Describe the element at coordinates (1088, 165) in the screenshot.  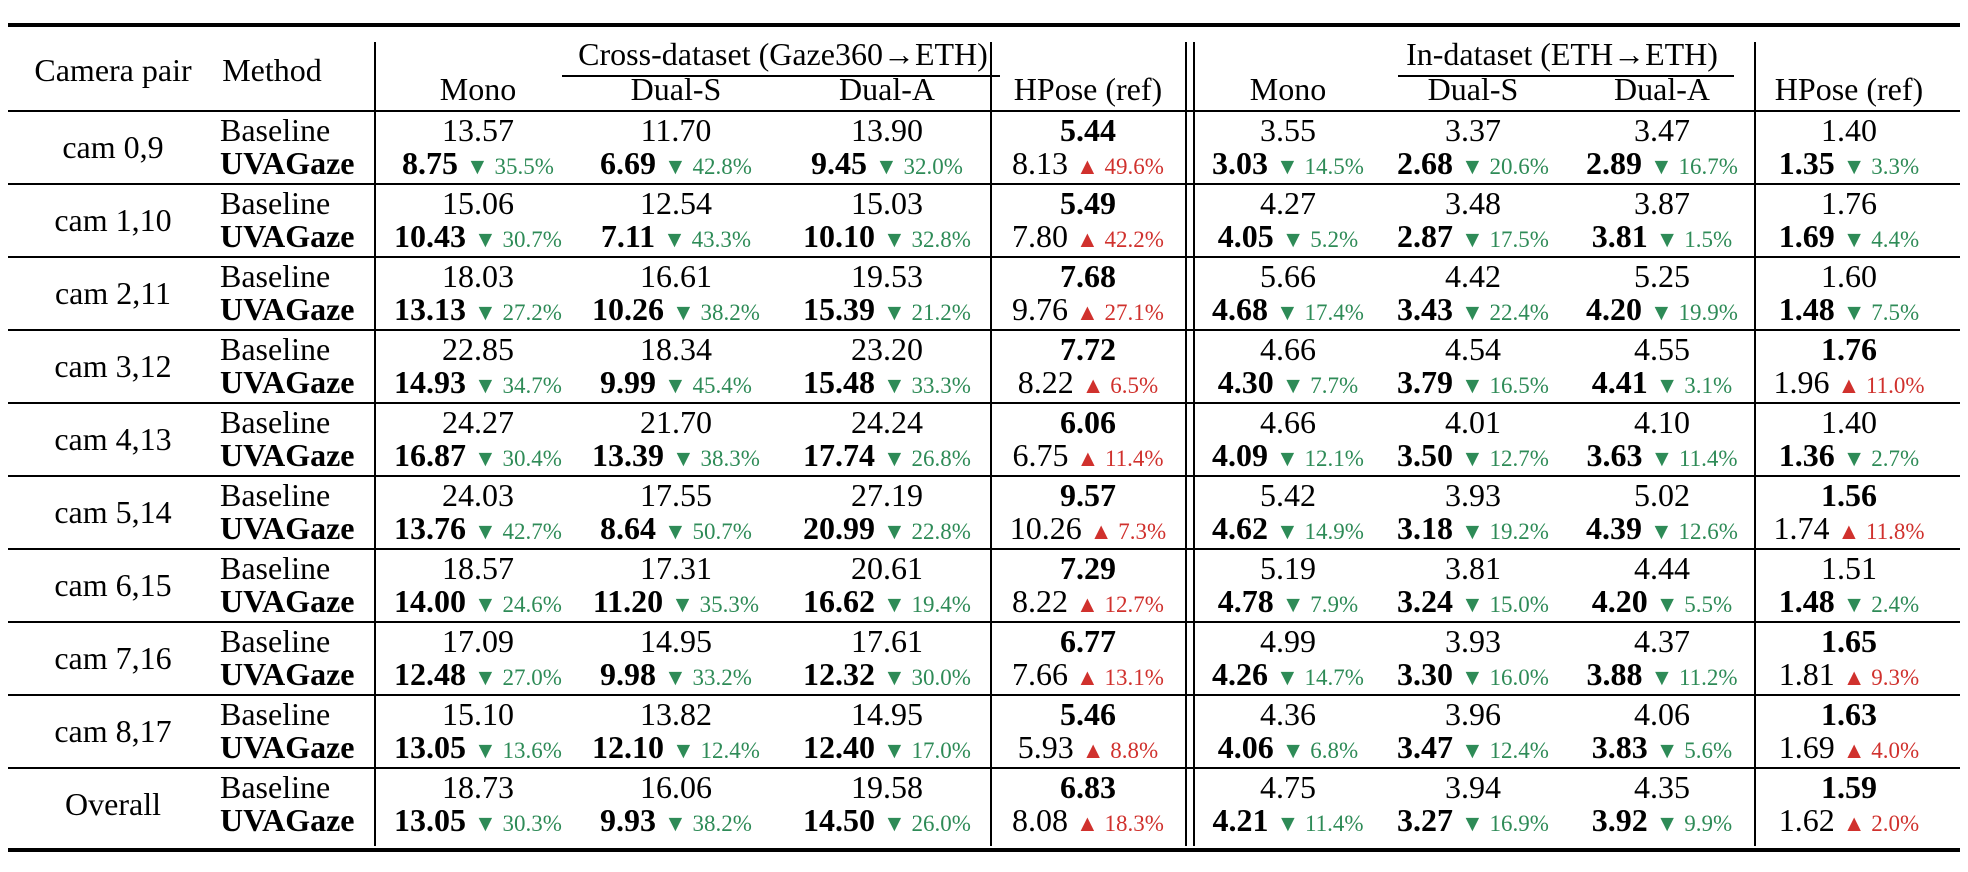
I see `uvagaze-cell: 8.13 ▲ 49.6%` at that location.